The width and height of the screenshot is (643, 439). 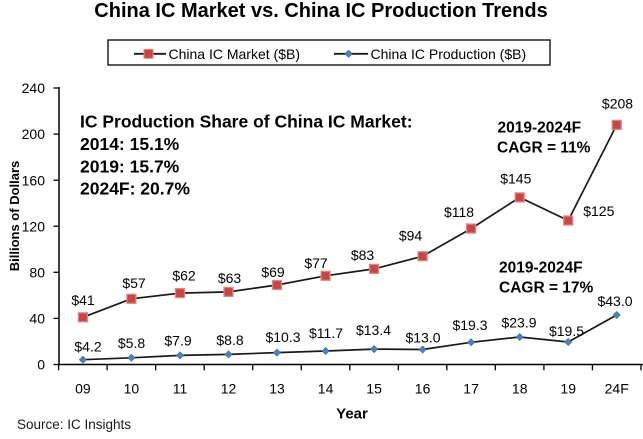 What do you see at coordinates (132, 388) in the screenshot?
I see `svg-text: 10` at bounding box center [132, 388].